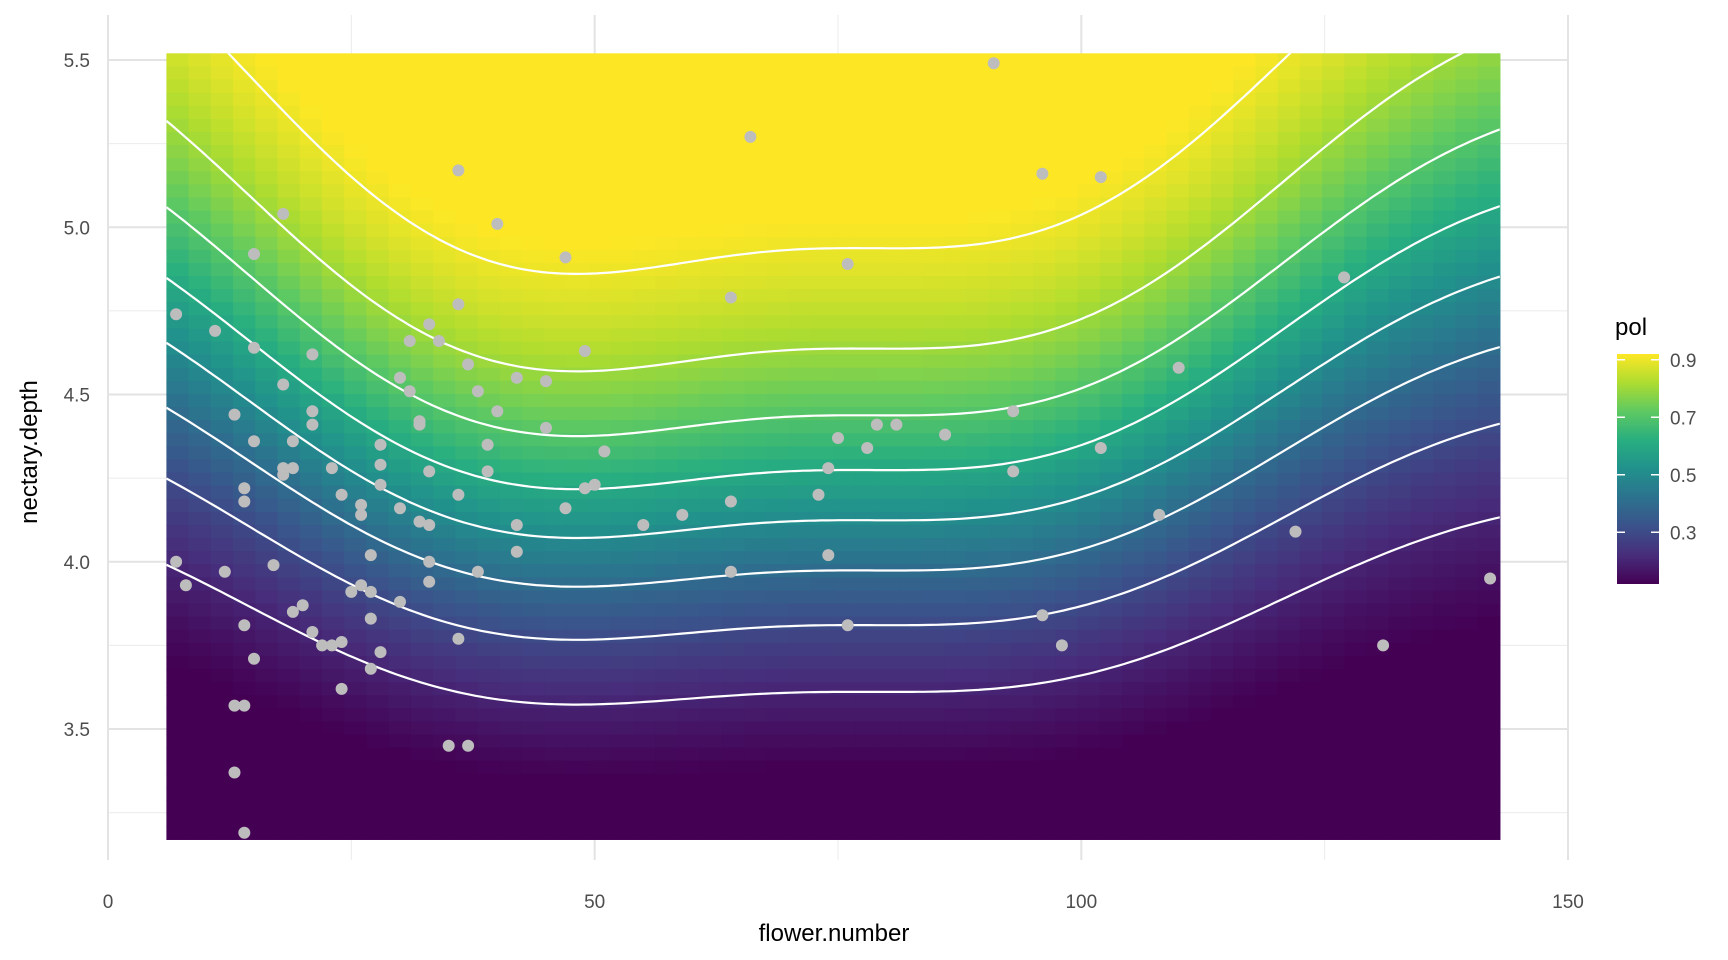  I want to click on legend-ticks: 0.30.50.70.9, so click(1656, 447).